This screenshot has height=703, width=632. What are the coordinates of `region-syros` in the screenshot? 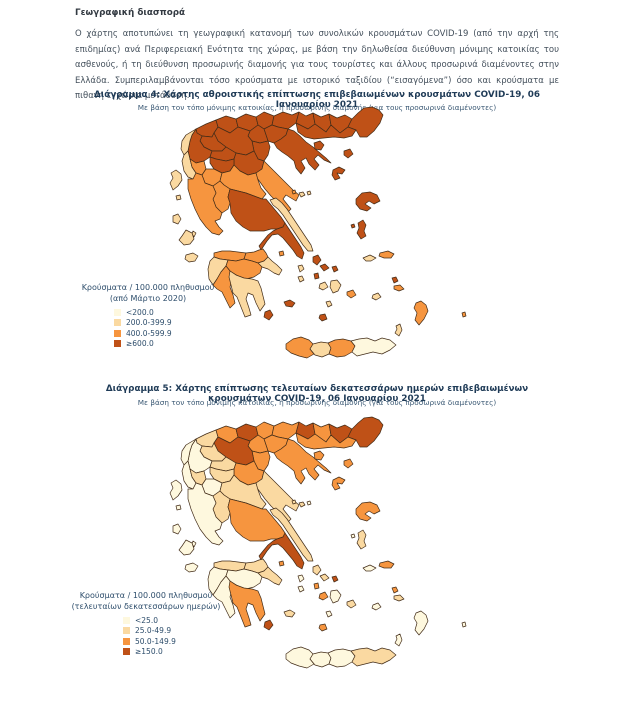 It's located at (316, 586).